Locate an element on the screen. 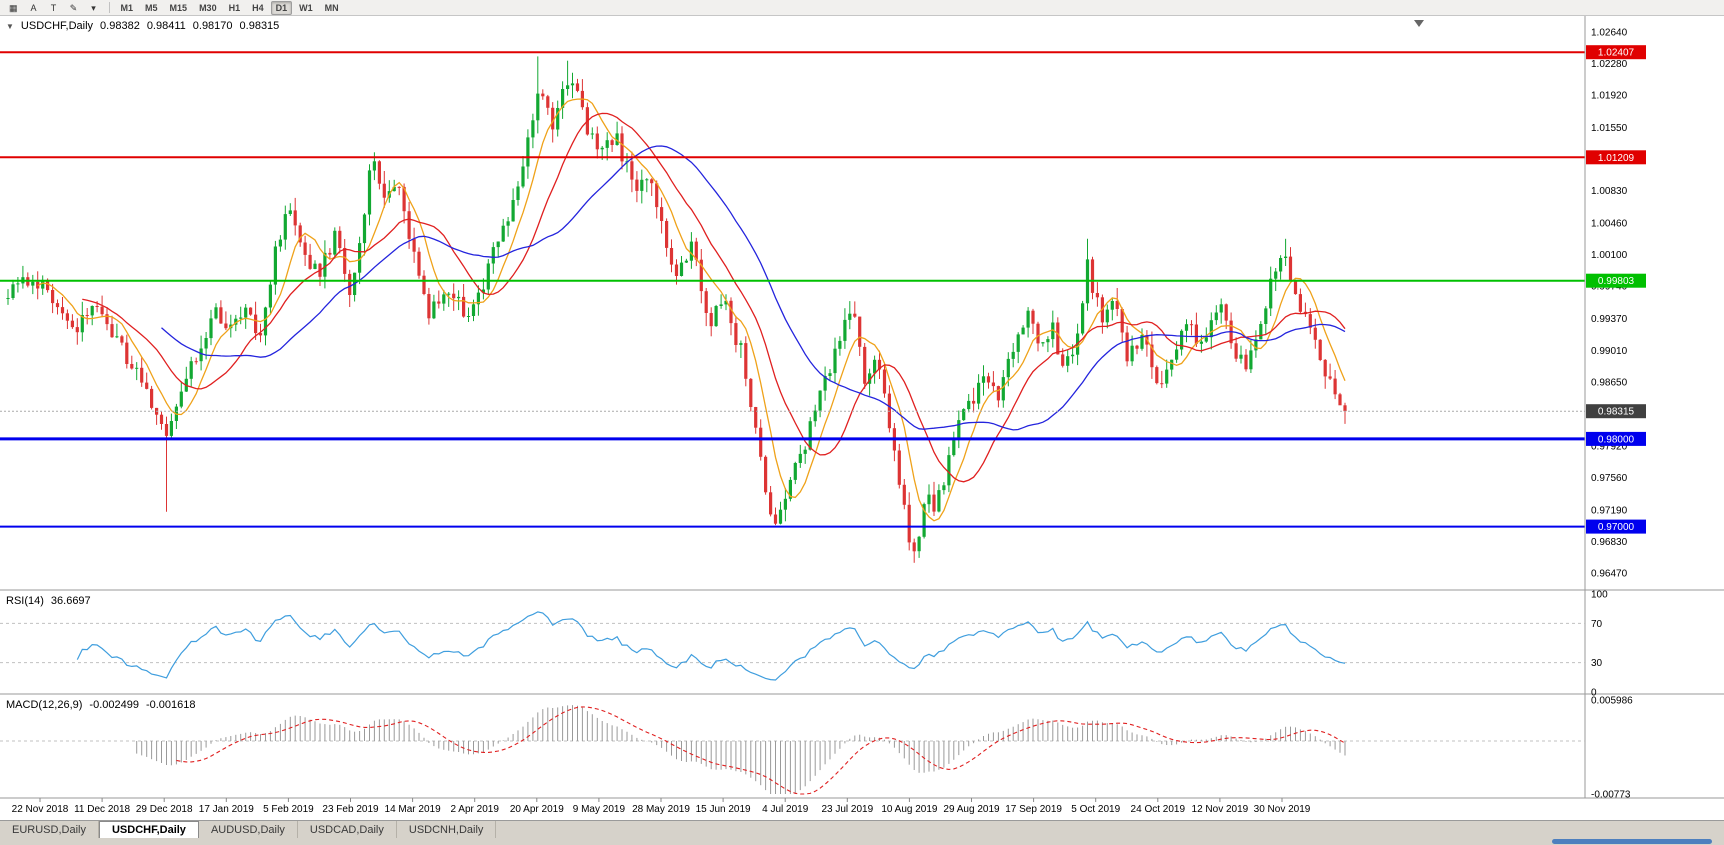  timeframe-m5: M5 is located at coordinates (151, 7).